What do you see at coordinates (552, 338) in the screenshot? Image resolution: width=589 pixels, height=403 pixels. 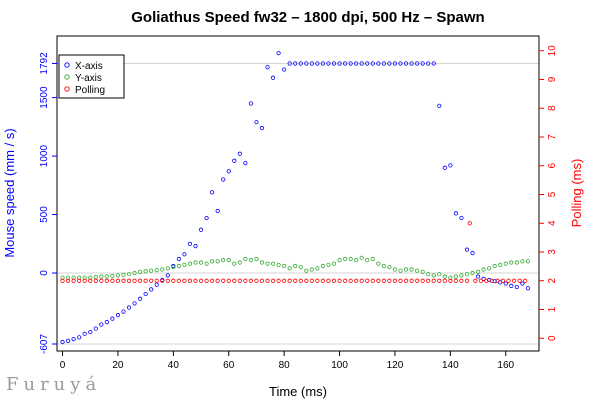 I see `y2-tick-label: 0` at bounding box center [552, 338].